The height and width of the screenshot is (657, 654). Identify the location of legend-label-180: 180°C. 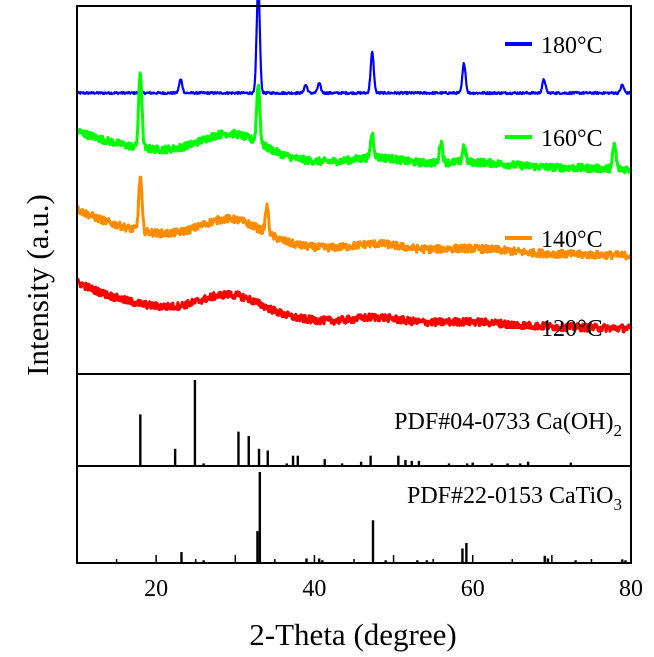
(572, 46).